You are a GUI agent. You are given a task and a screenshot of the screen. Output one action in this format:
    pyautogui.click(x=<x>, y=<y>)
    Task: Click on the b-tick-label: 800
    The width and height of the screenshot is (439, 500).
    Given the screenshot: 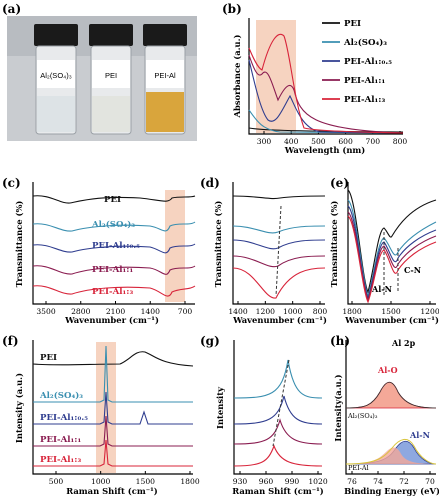 What is the action you would take?
    pyautogui.click(x=400, y=141)
    